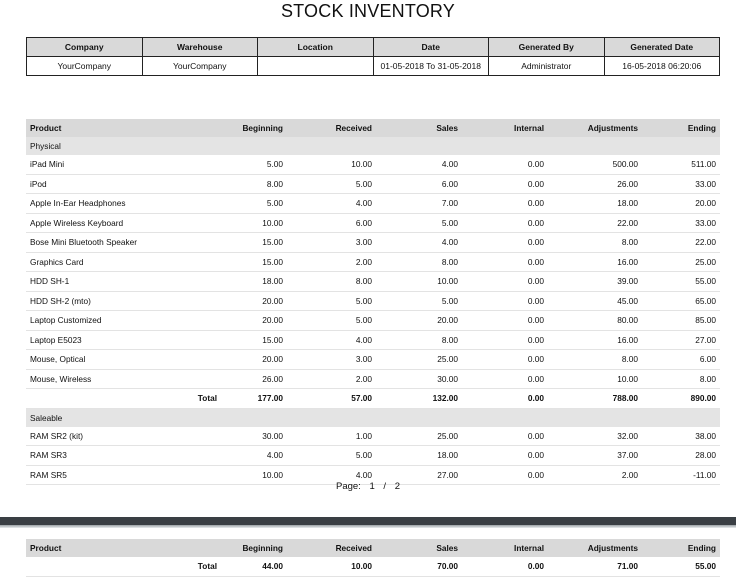  What do you see at coordinates (57, 435) in the screenshot?
I see `cell-product: RAM SR2 (kit)` at bounding box center [57, 435].